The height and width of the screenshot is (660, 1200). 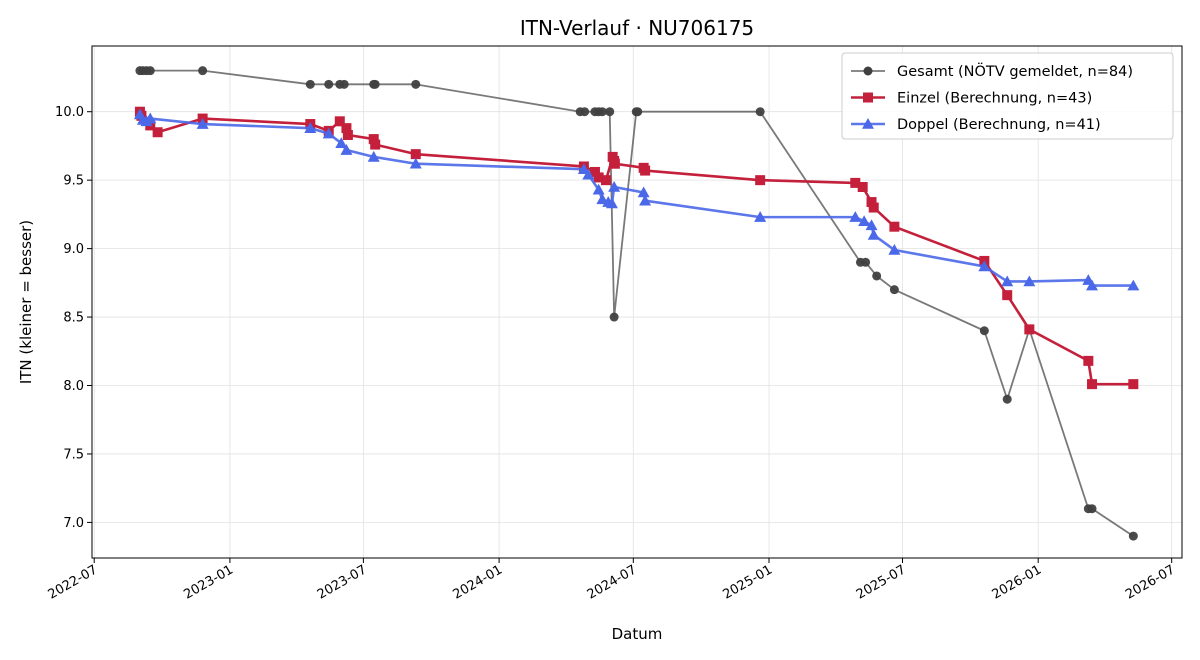 I want to click on legend-marker-gesamt, so click(x=868, y=71).